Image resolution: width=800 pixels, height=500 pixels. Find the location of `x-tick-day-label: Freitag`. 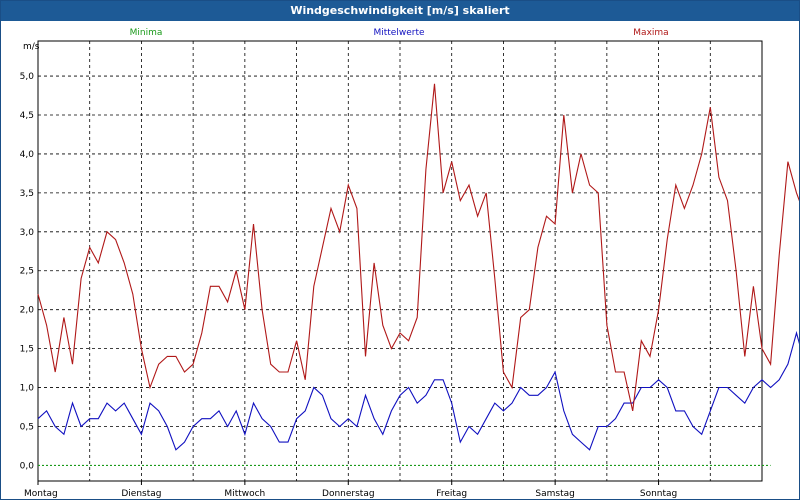

x-tick-day-label: Freitag is located at coordinates (451, 494).